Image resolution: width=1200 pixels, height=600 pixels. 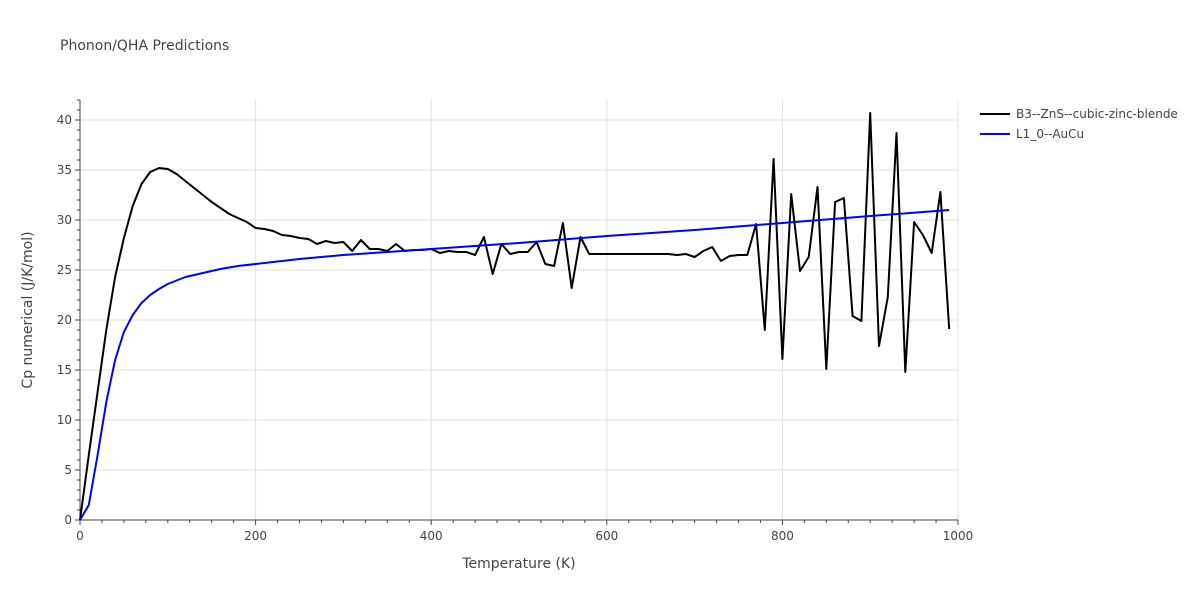 What do you see at coordinates (144, 46) in the screenshot?
I see `chart-title: Phonon/QHA Predictions` at bounding box center [144, 46].